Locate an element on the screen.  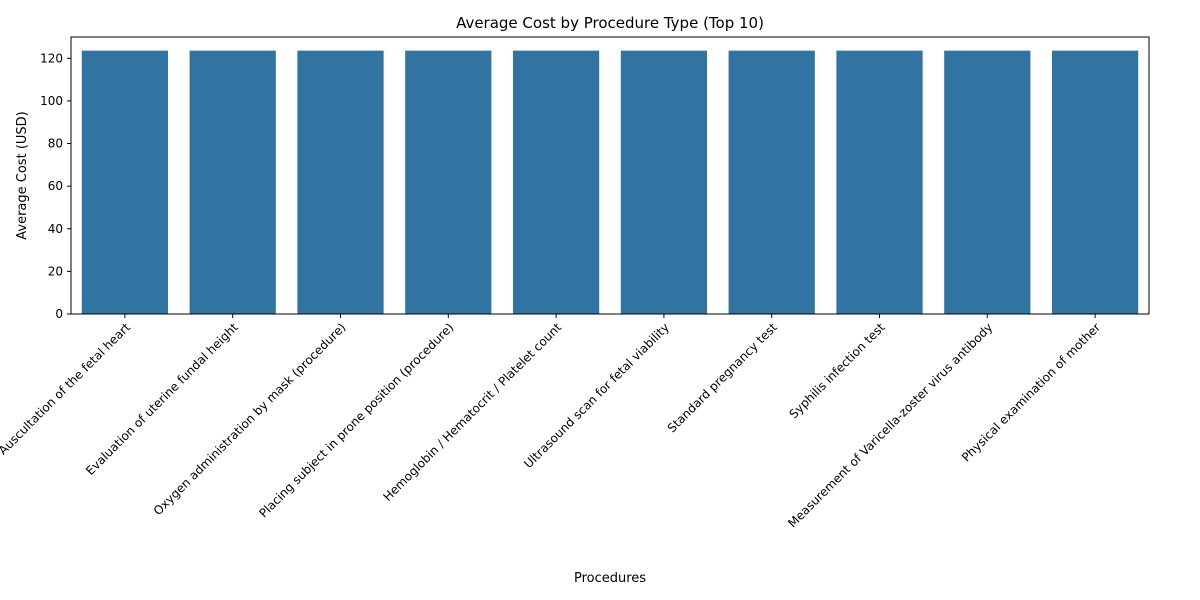
y-axis-label: Average Cost (USD) is located at coordinates (22, 175).